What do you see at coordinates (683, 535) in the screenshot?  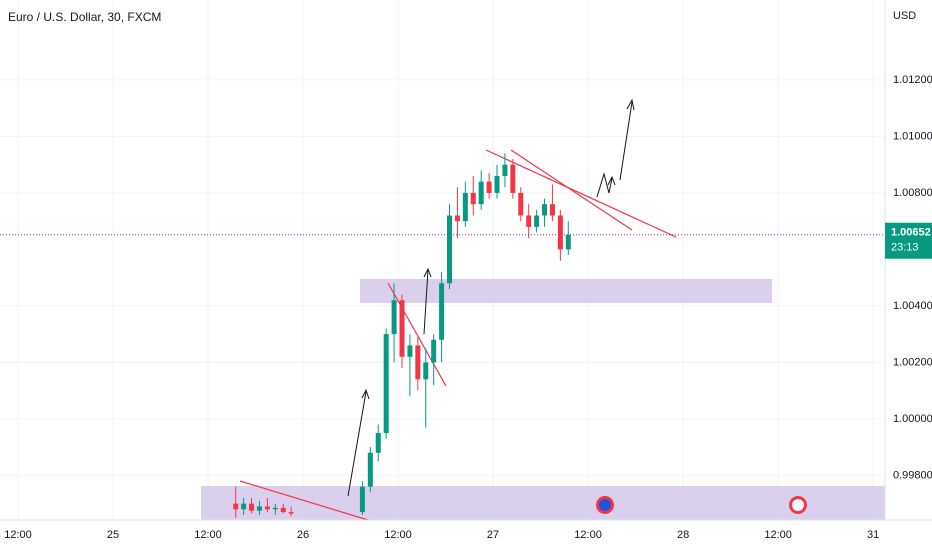 I see `x-tick-label: 28` at bounding box center [683, 535].